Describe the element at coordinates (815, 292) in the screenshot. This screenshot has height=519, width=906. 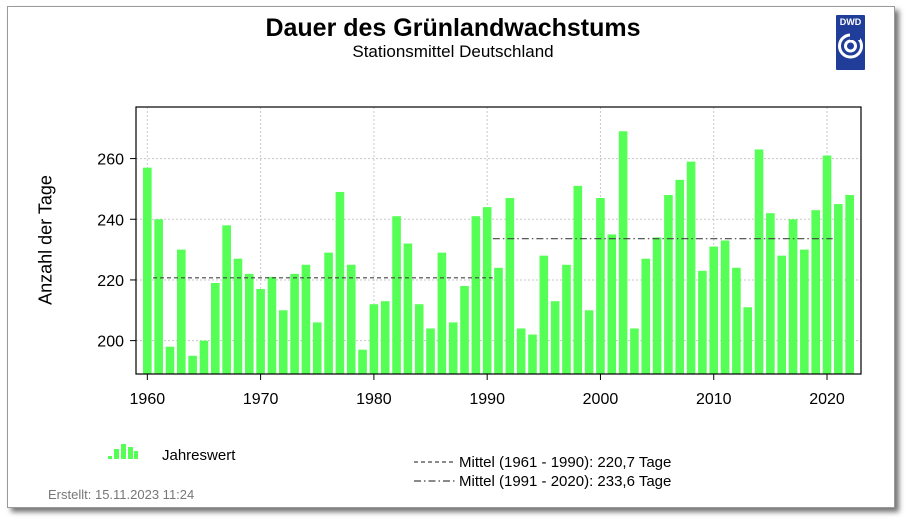
I see `bar-2019` at that location.